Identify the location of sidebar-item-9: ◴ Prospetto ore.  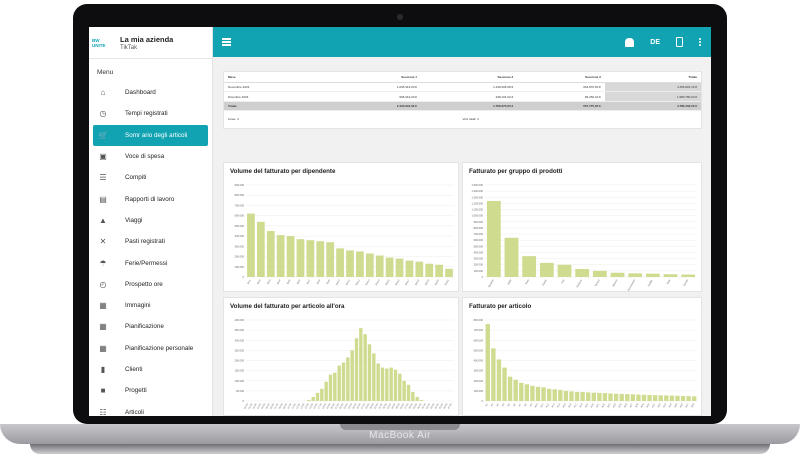
(150, 284).